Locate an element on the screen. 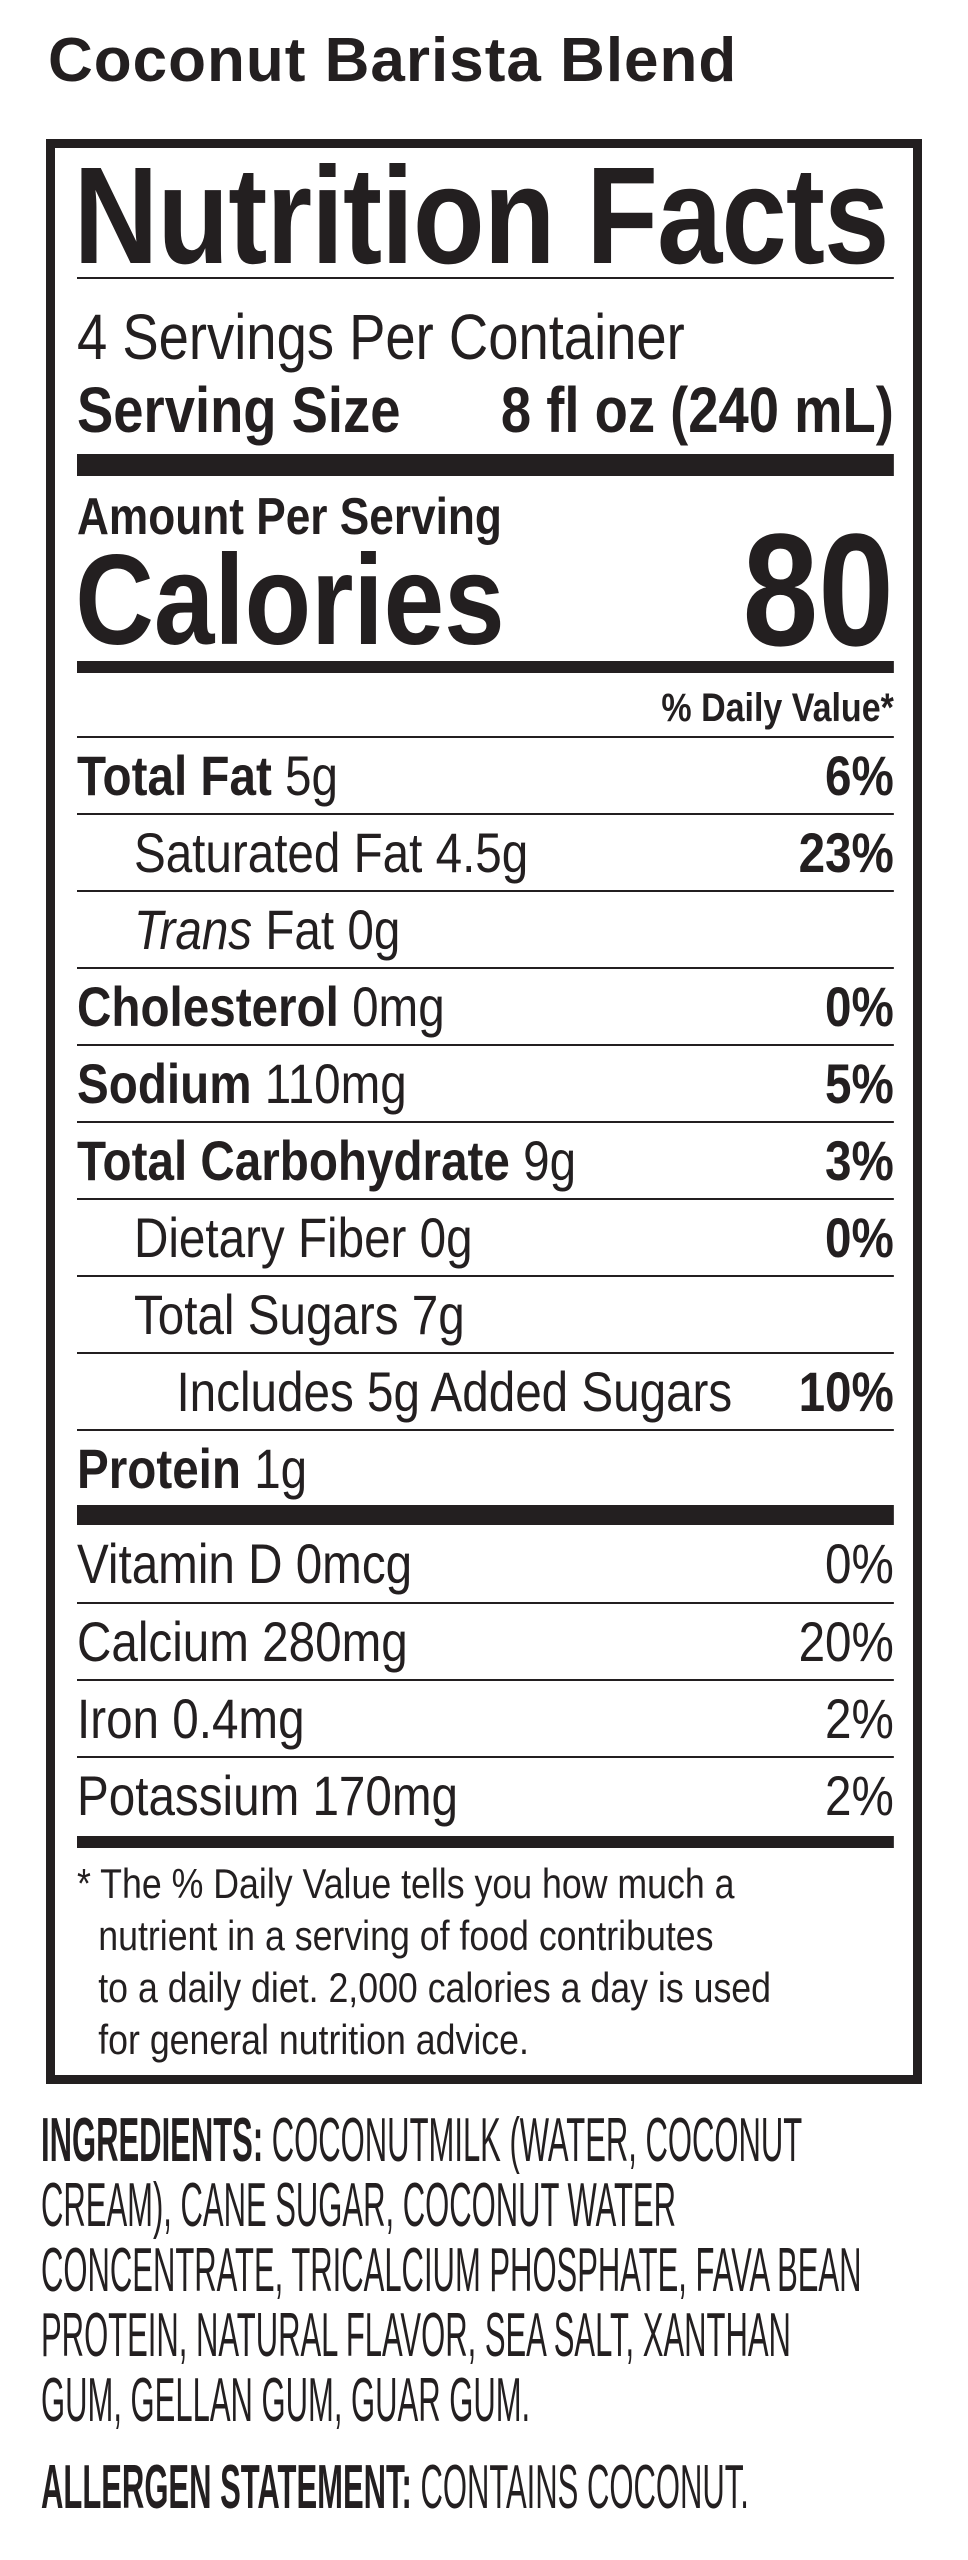 The height and width of the screenshot is (2560, 968). vitamin-amount: 280mg is located at coordinates (335, 1641).